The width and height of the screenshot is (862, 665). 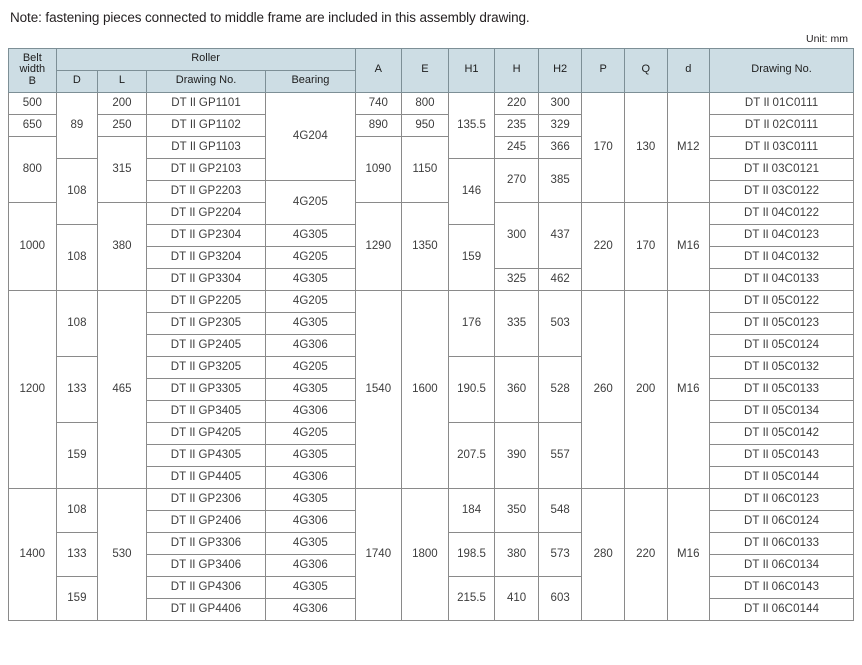 I want to click on belt-width-line-2: width, so click(x=32, y=69).